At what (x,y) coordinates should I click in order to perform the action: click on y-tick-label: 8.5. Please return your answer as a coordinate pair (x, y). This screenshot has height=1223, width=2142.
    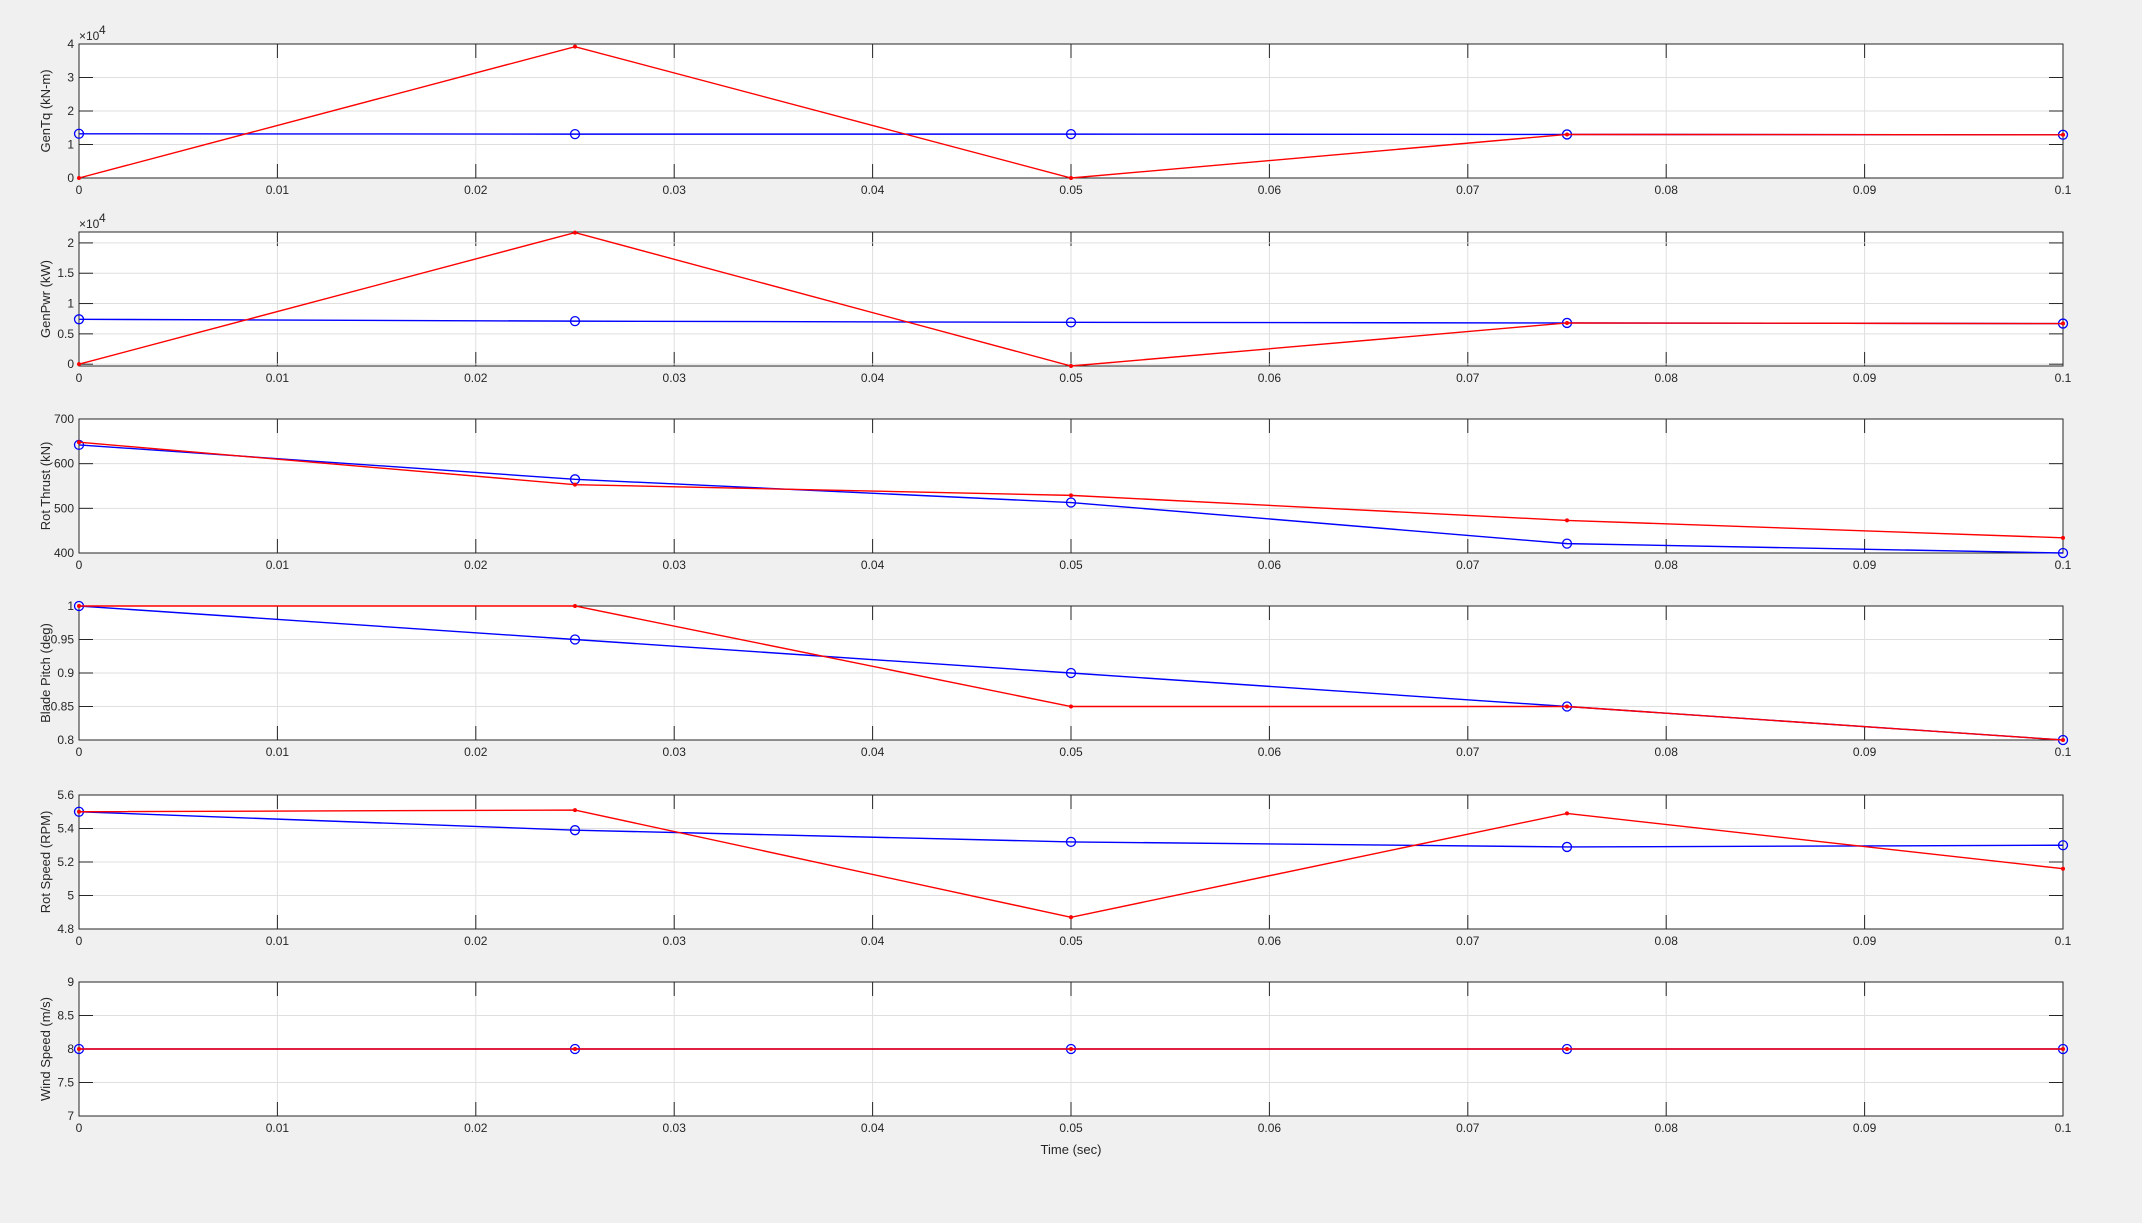
    Looking at the image, I should click on (65, 1016).